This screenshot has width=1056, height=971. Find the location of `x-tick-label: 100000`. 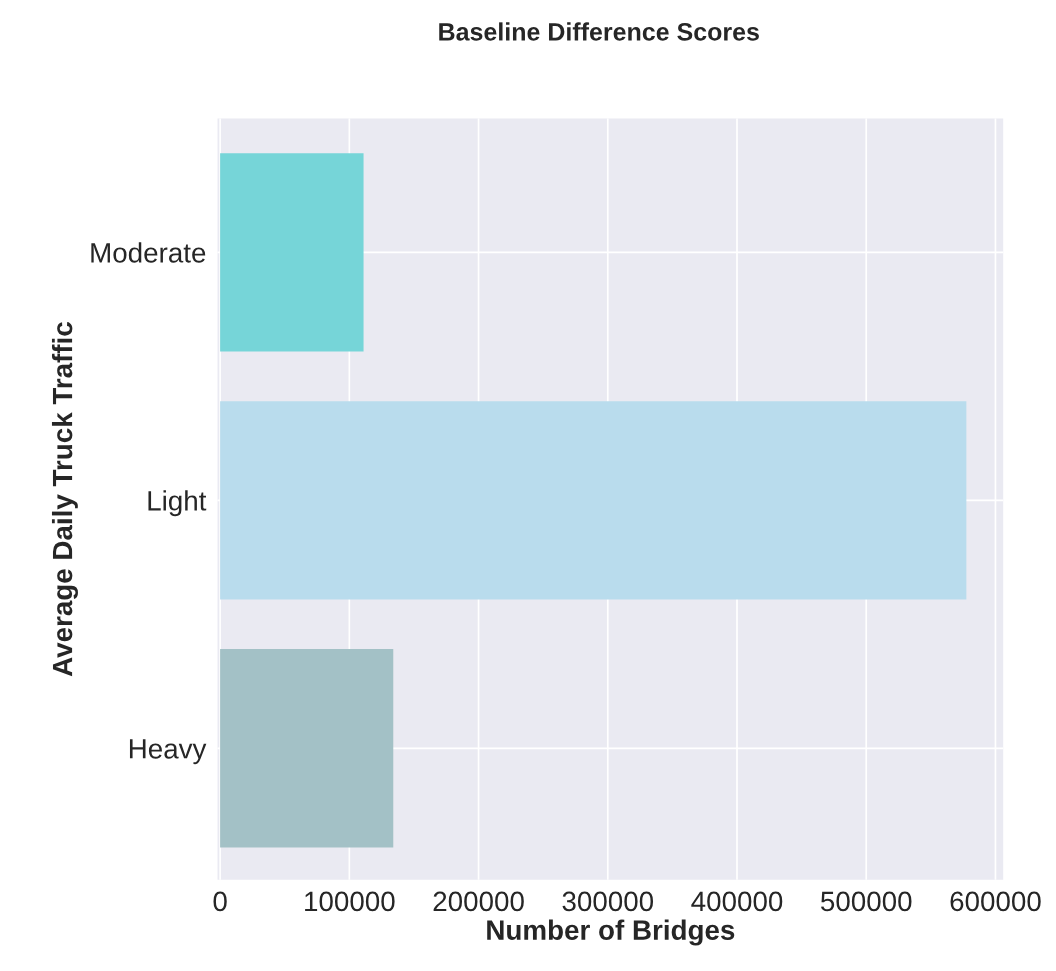

x-tick-label: 100000 is located at coordinates (350, 901).